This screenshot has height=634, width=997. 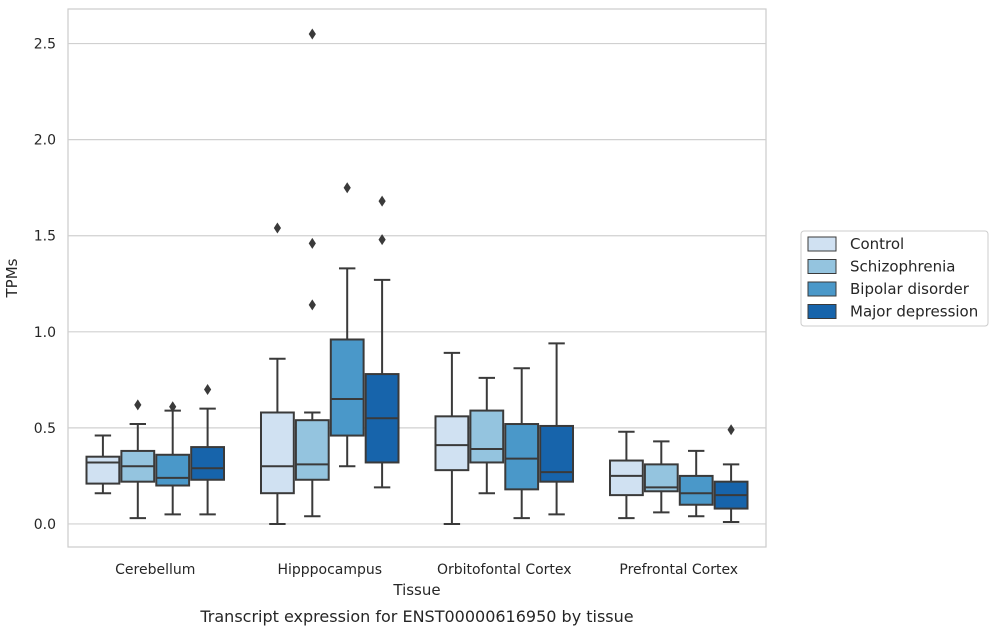 I want to click on y-tick-label: 2.0, so click(x=45, y=141).